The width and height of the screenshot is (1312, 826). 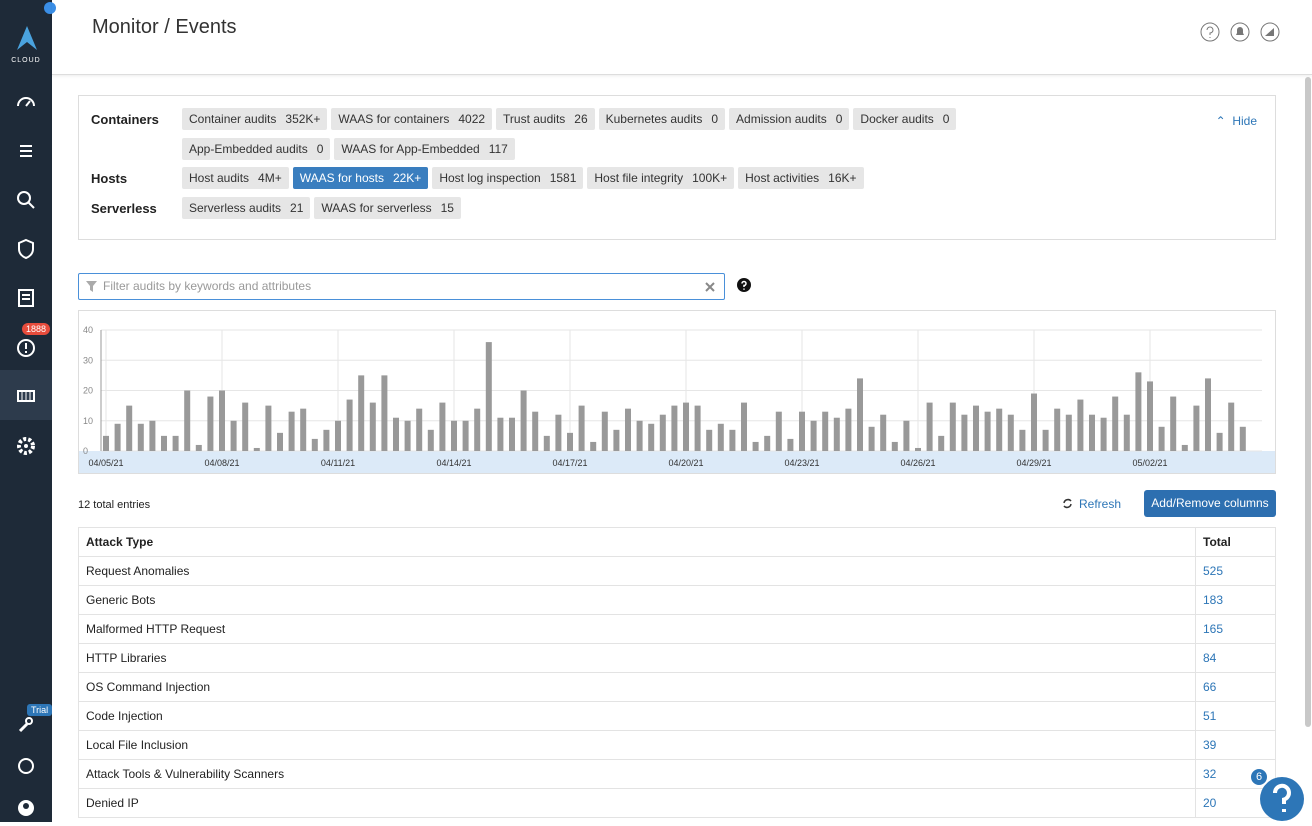 What do you see at coordinates (26, 102) in the screenshot?
I see `dashboard-icon` at bounding box center [26, 102].